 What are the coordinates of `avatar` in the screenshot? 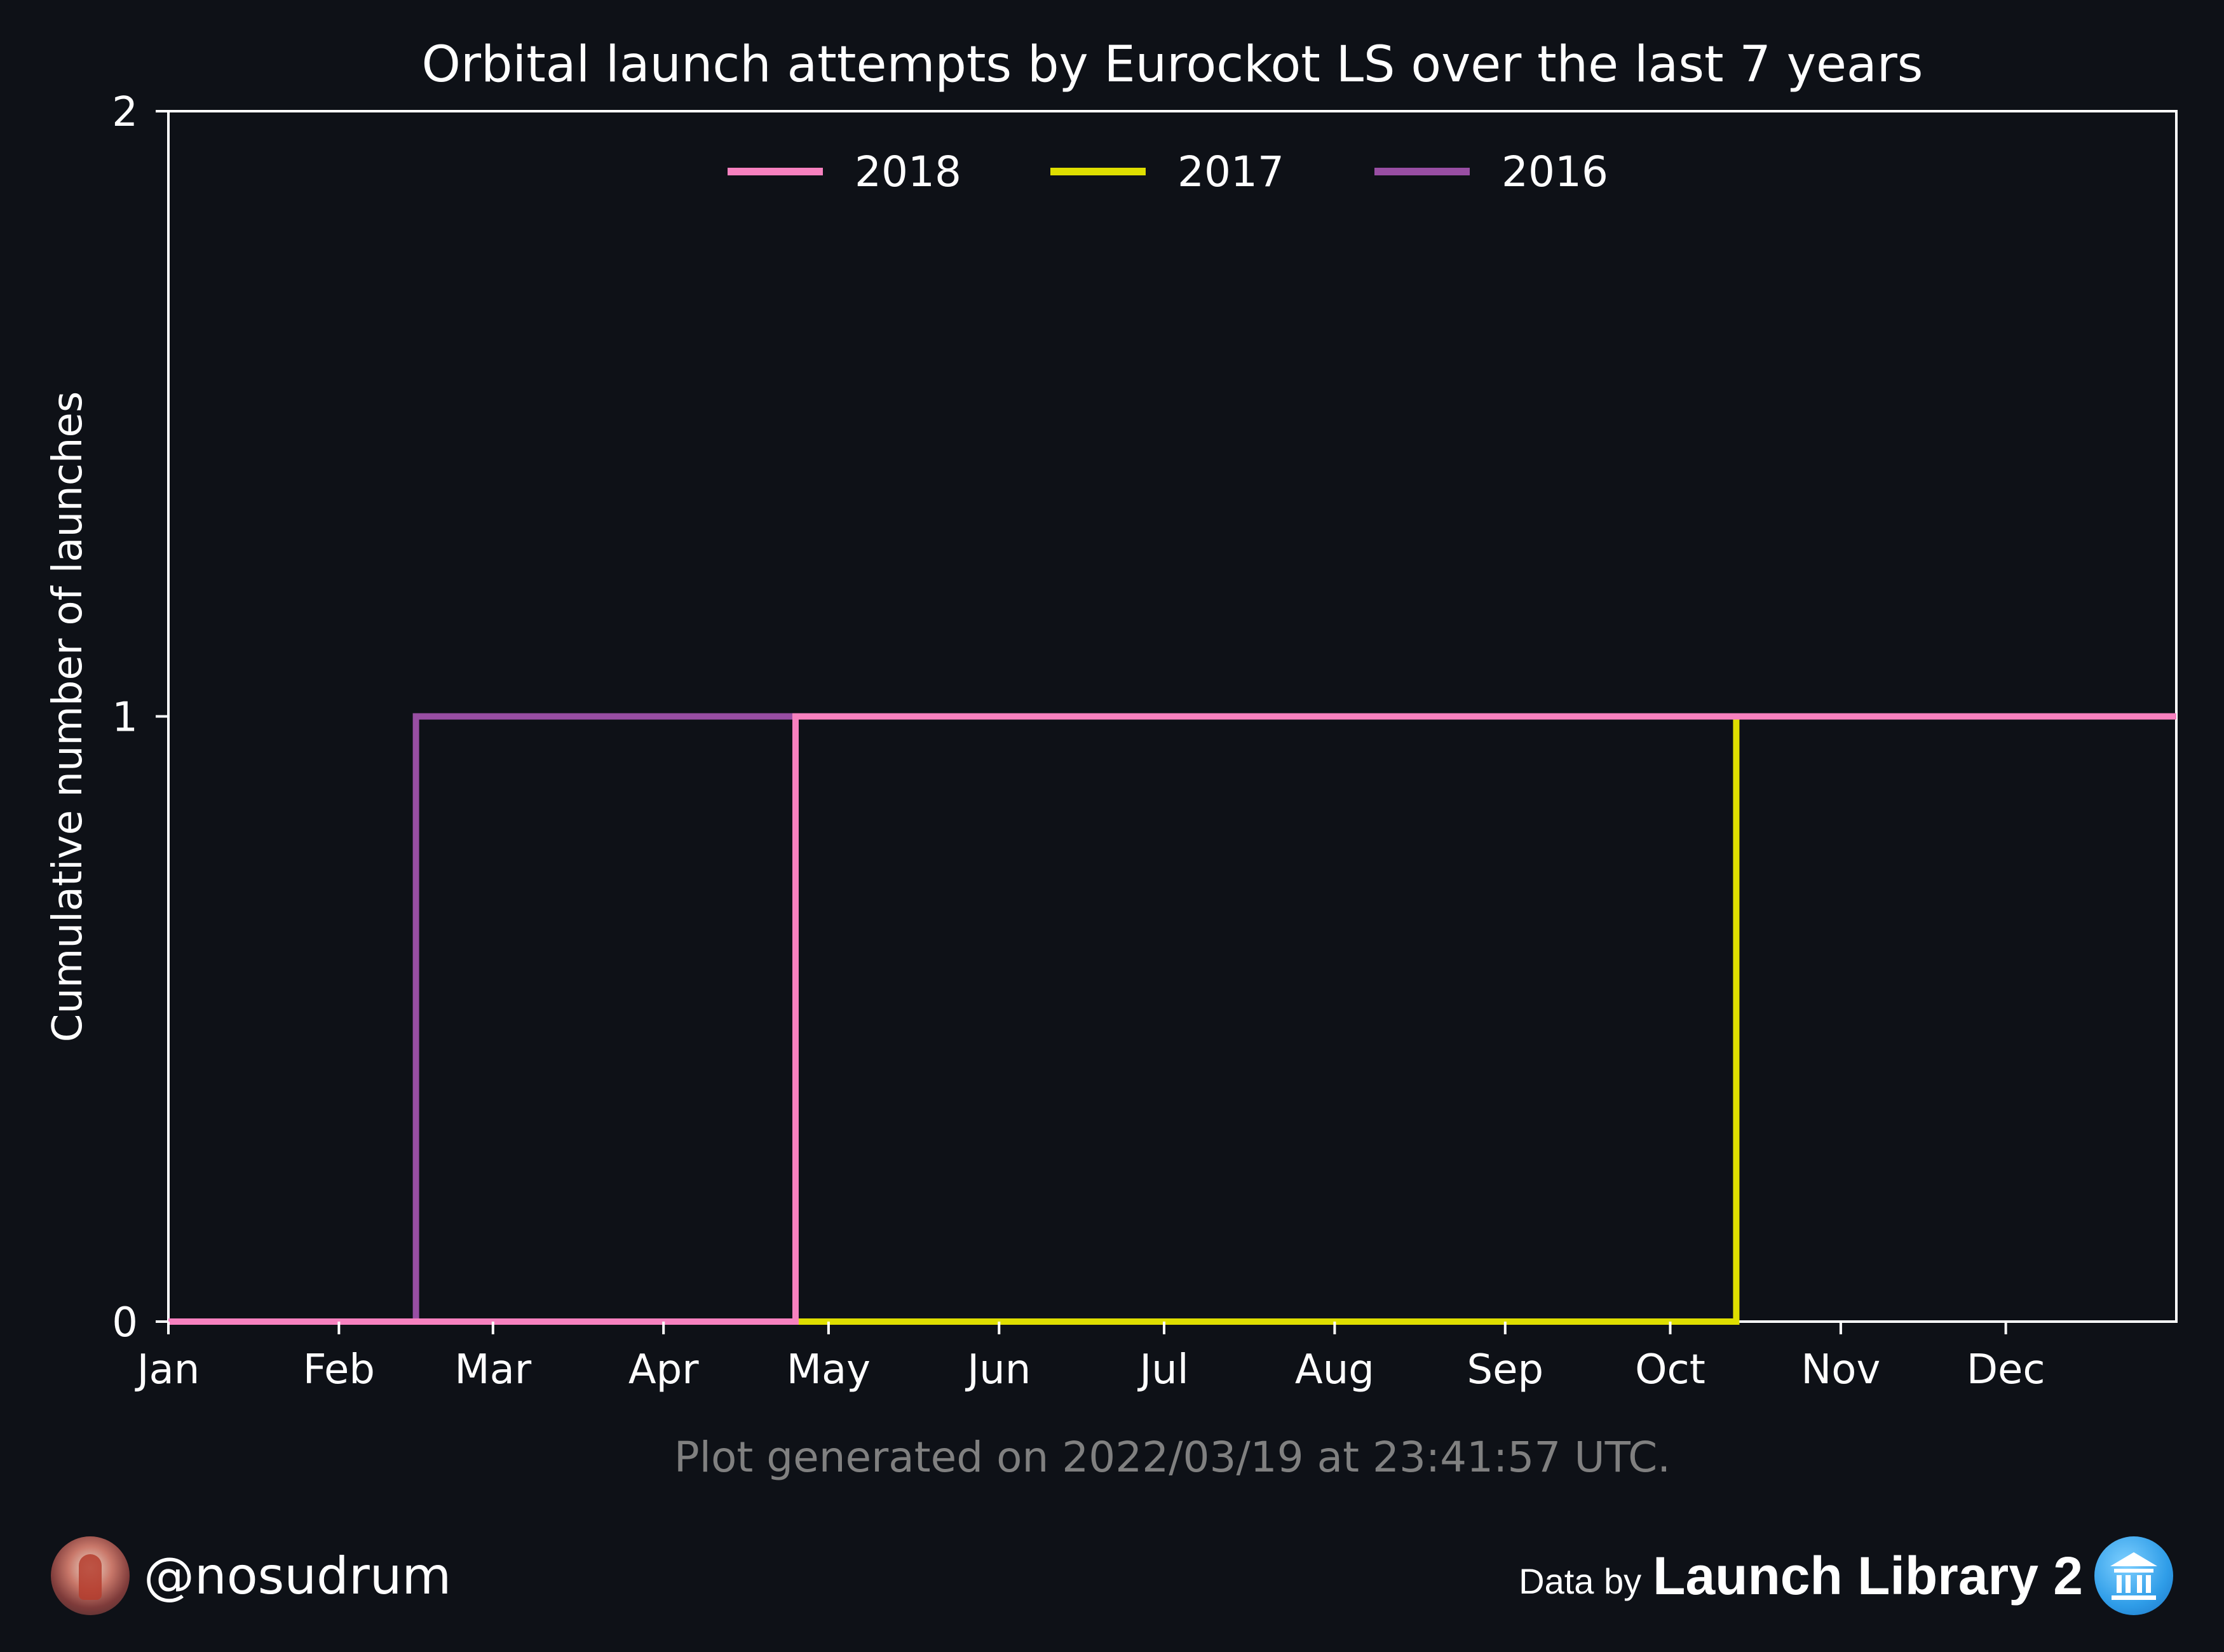 It's located at (90, 1575).